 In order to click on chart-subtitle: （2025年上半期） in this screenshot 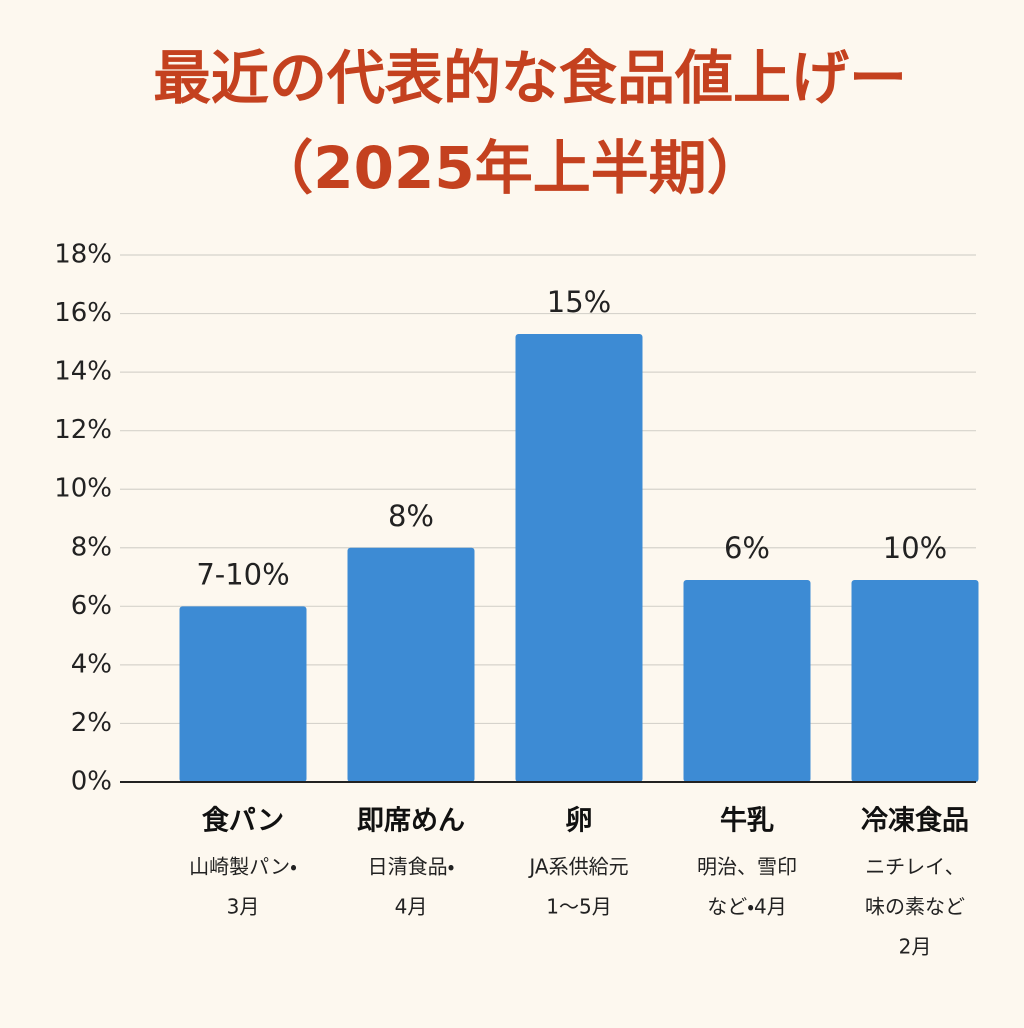, I will do `click(509, 168)`.